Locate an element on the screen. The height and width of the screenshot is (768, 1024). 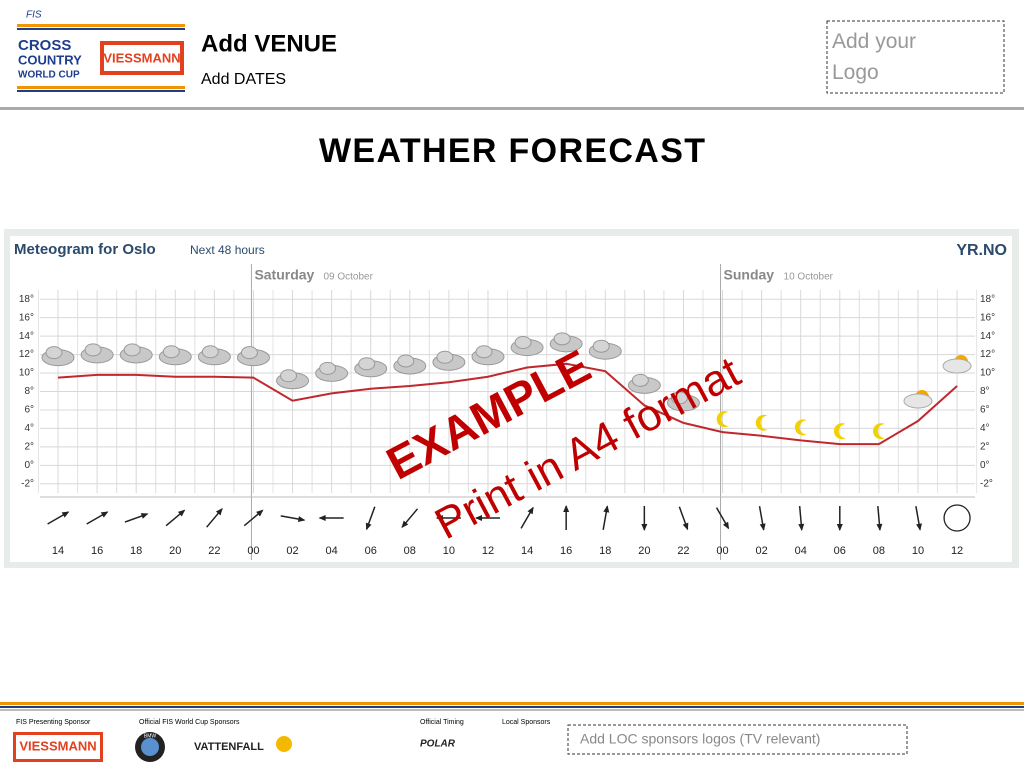
temperature-line is located at coordinates (507, 404).